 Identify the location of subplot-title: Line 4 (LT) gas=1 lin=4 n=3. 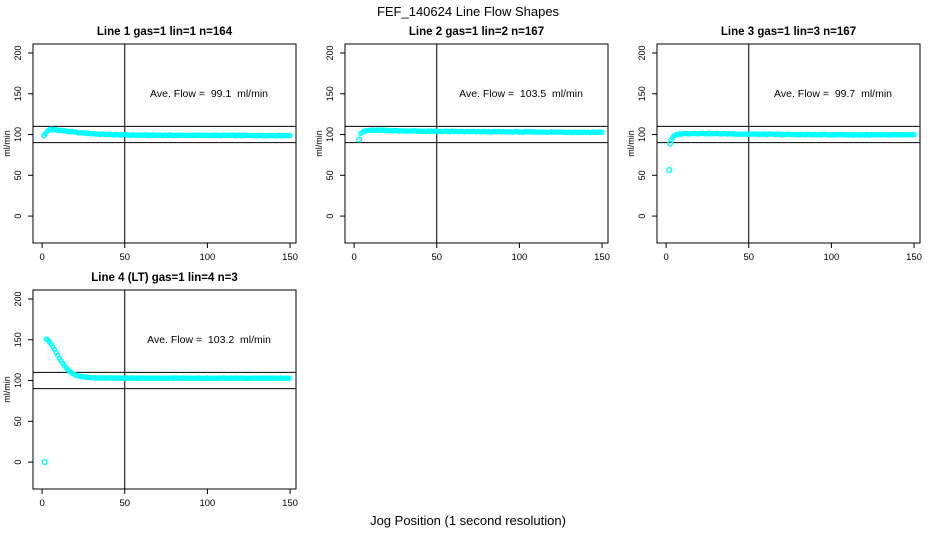
(164, 278).